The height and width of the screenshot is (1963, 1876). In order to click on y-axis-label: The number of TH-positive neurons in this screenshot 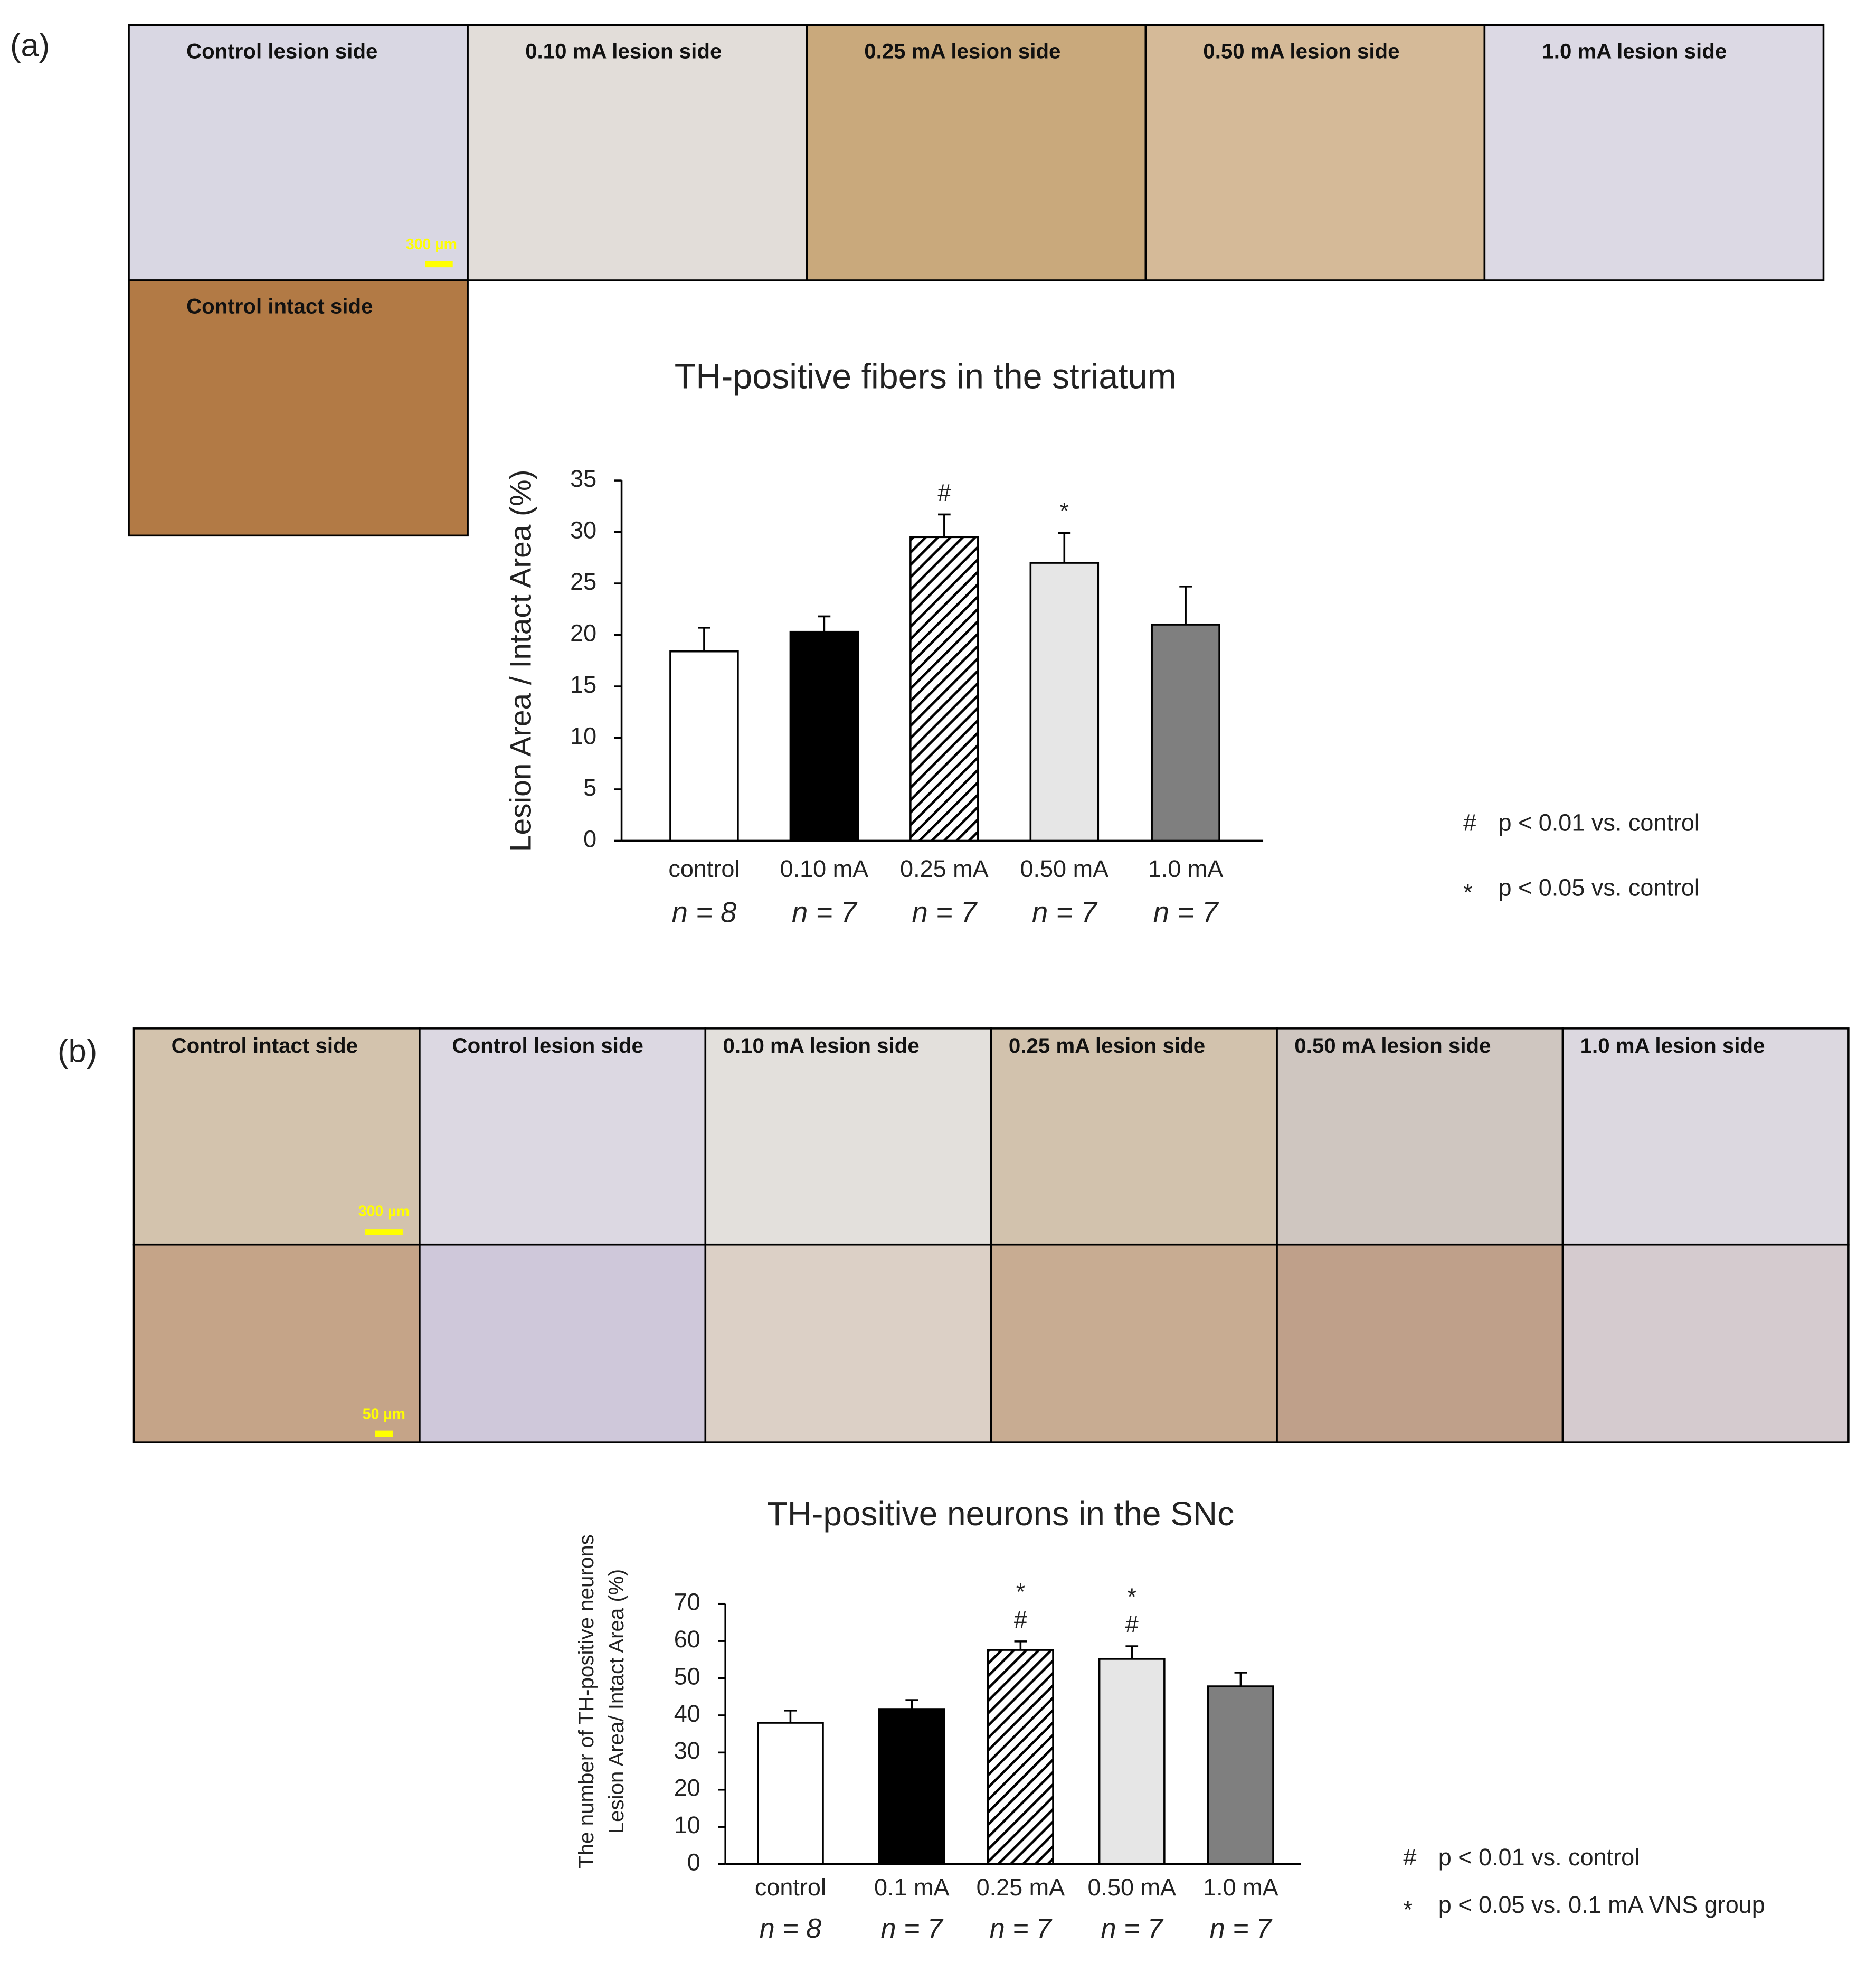, I will do `click(586, 1701)`.